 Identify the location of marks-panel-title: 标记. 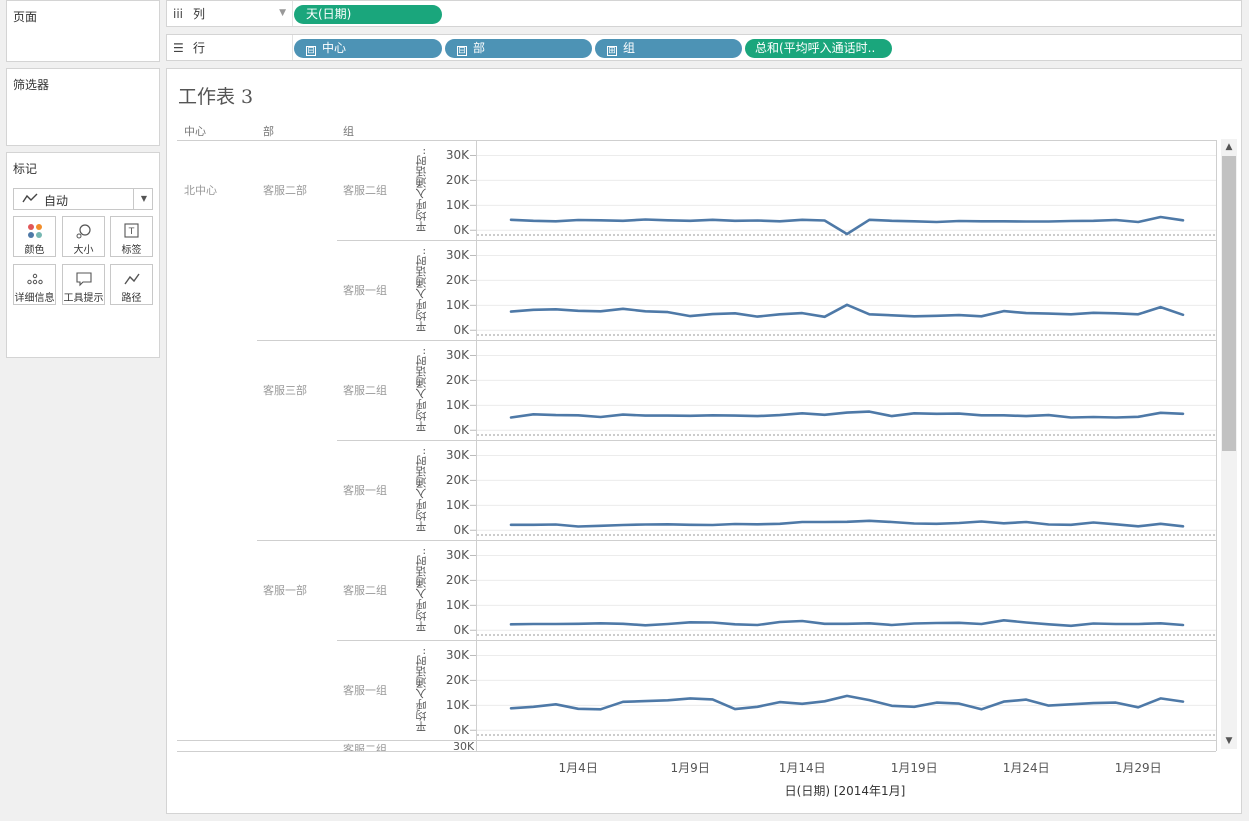
(25, 169).